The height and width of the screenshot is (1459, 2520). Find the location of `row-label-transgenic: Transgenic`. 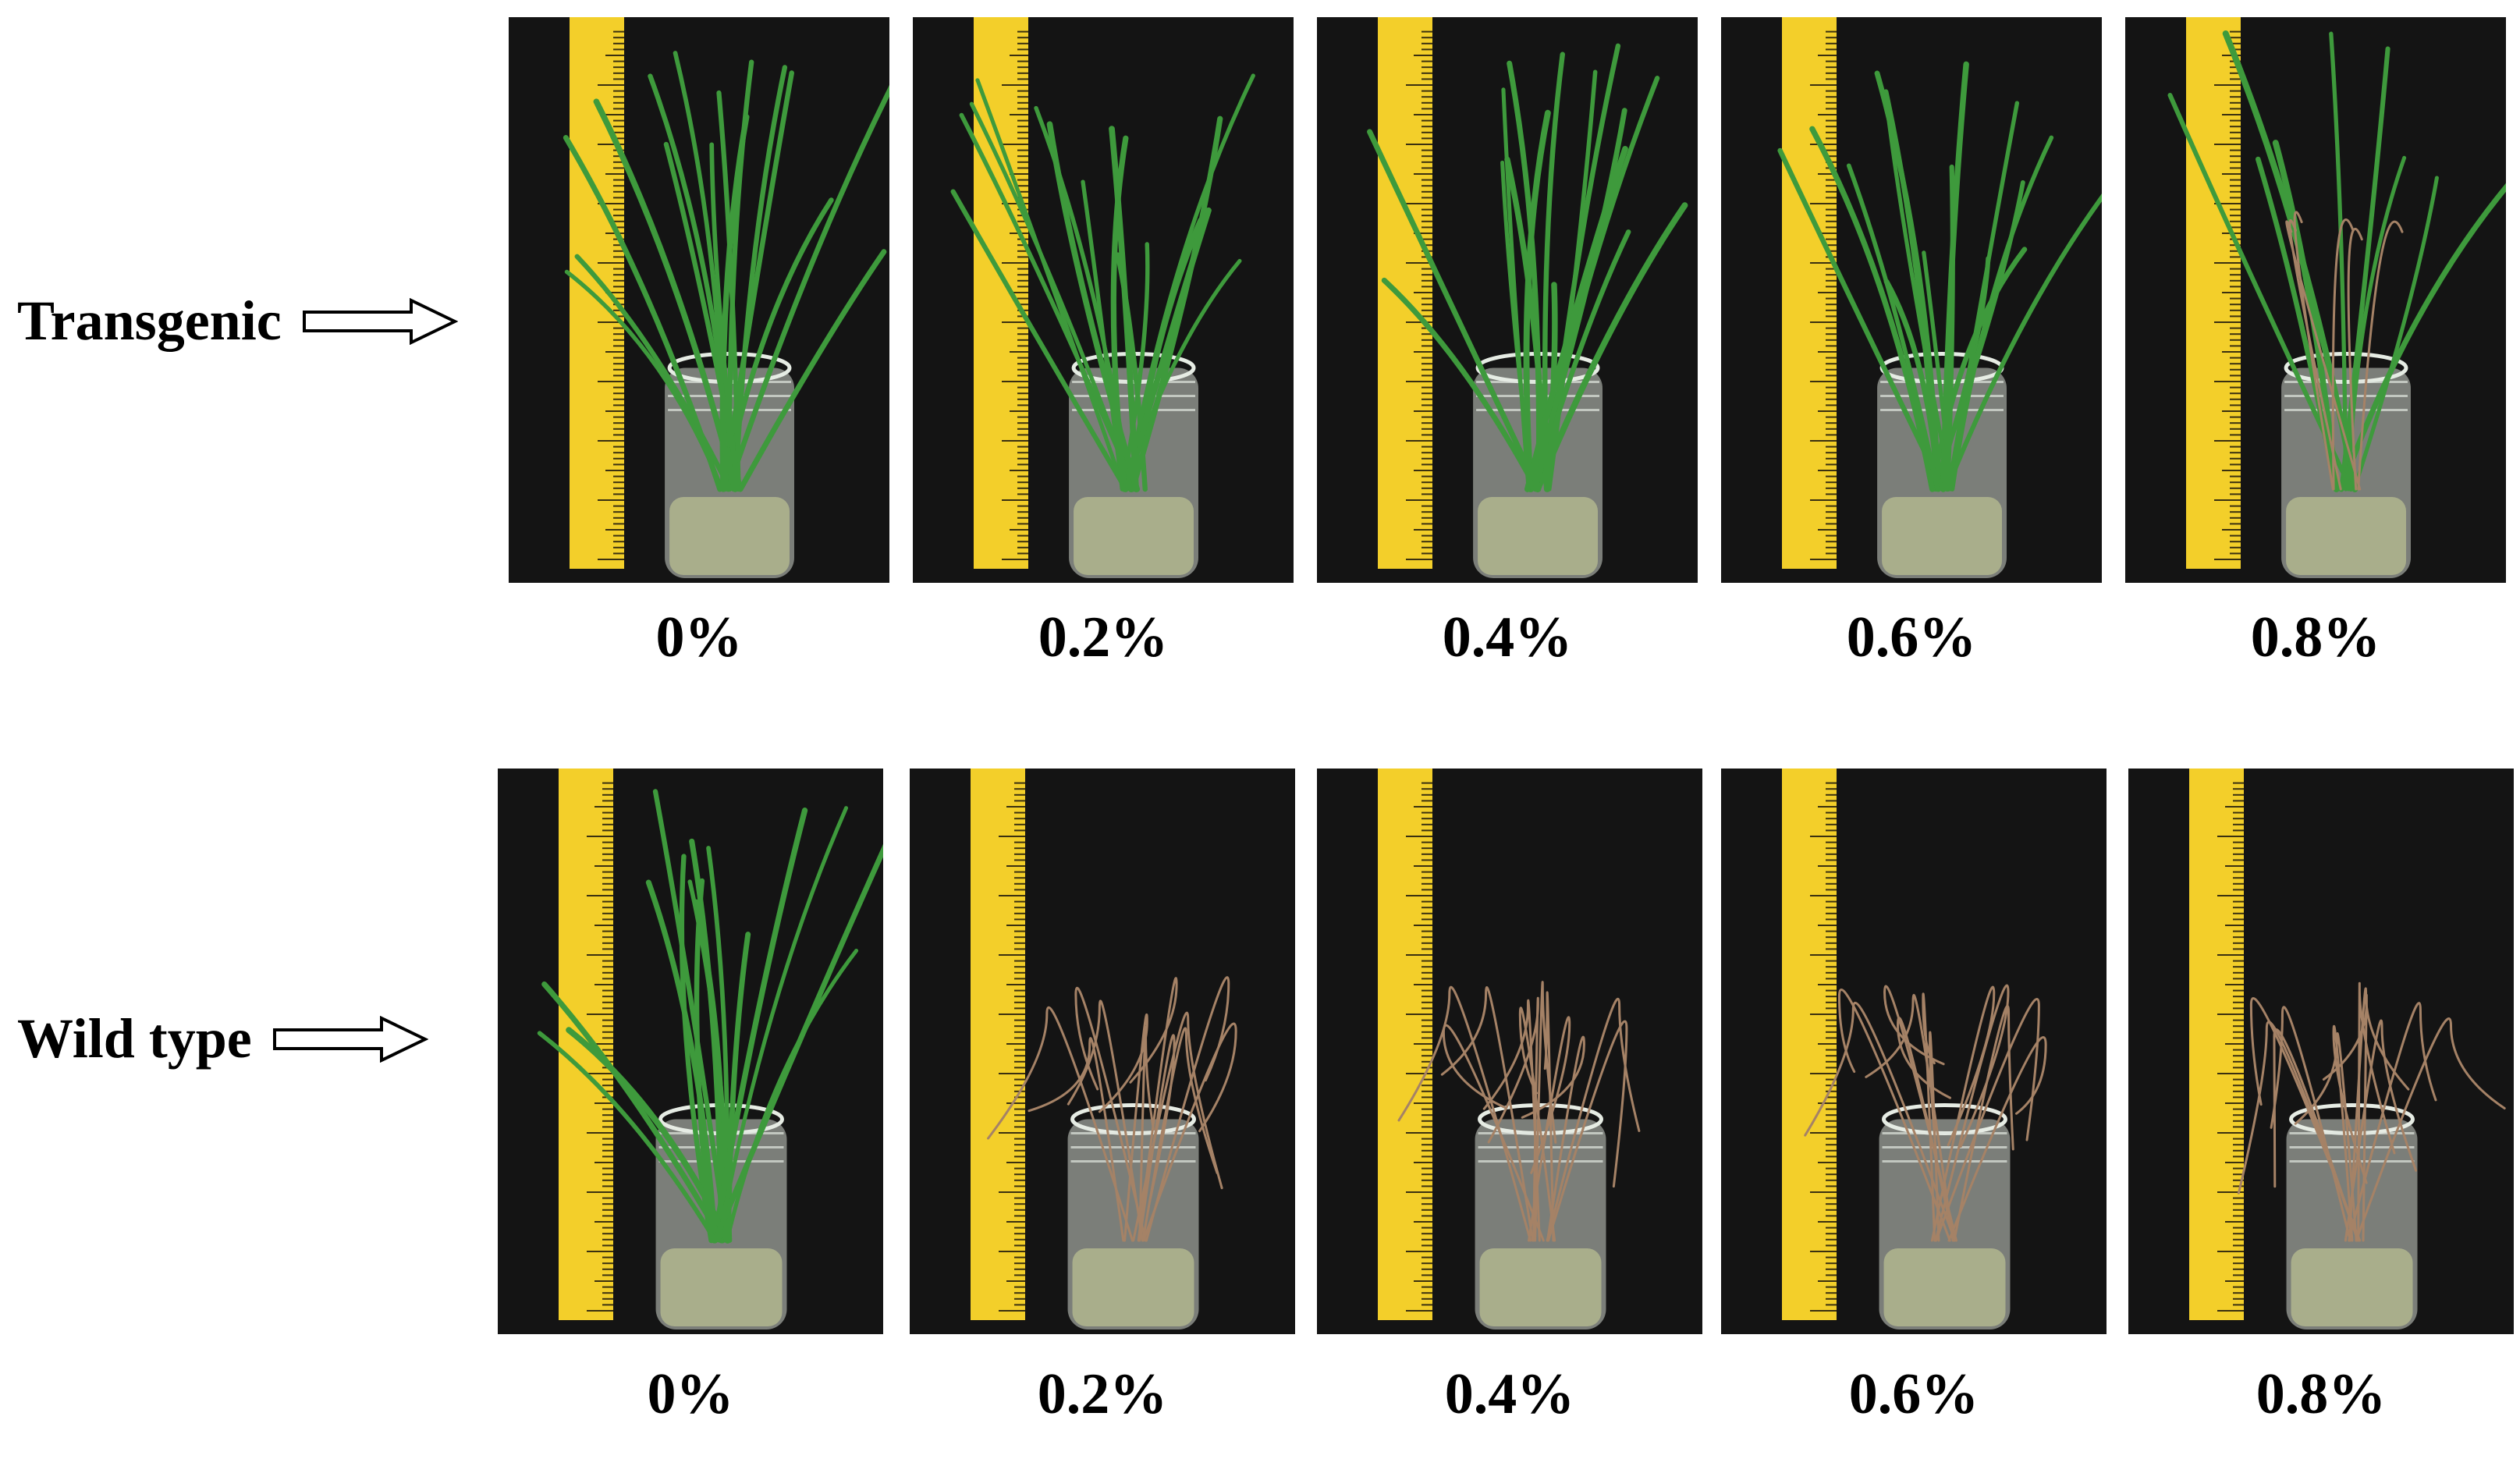

row-label-transgenic: Transgenic is located at coordinates (238, 321).